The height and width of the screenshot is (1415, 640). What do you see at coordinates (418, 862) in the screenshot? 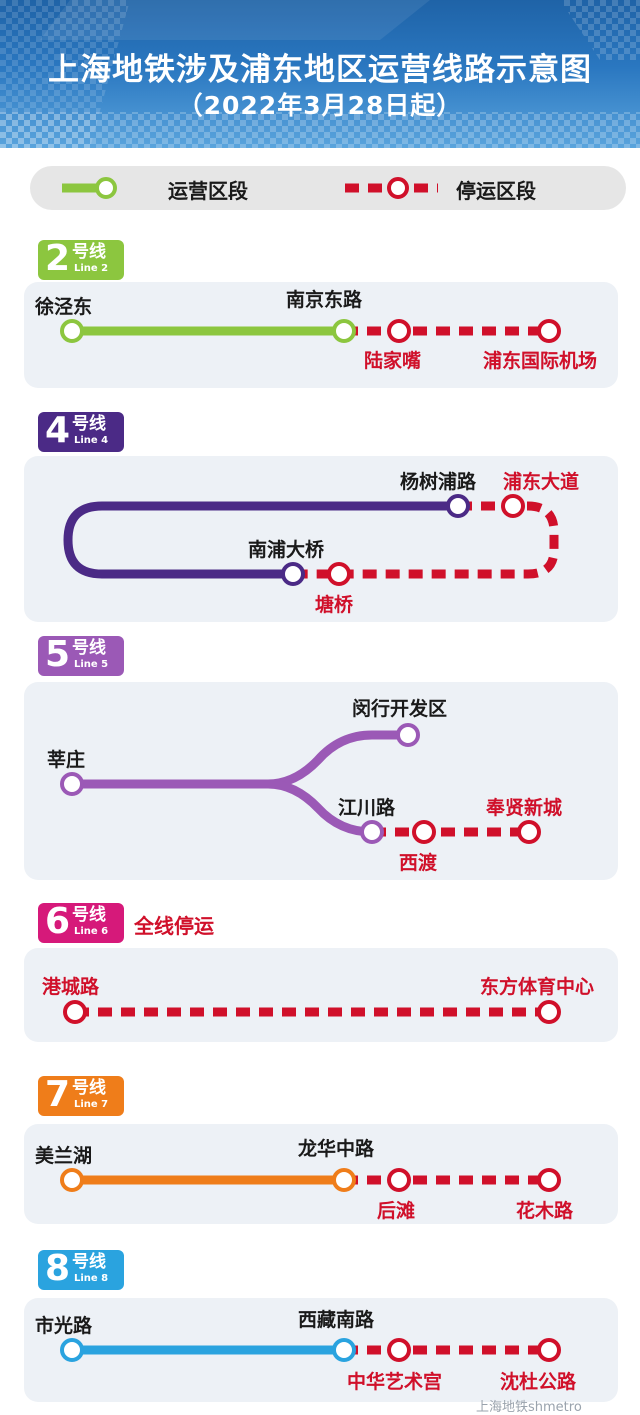
I see `station-label-xidu: 西渡` at bounding box center [418, 862].